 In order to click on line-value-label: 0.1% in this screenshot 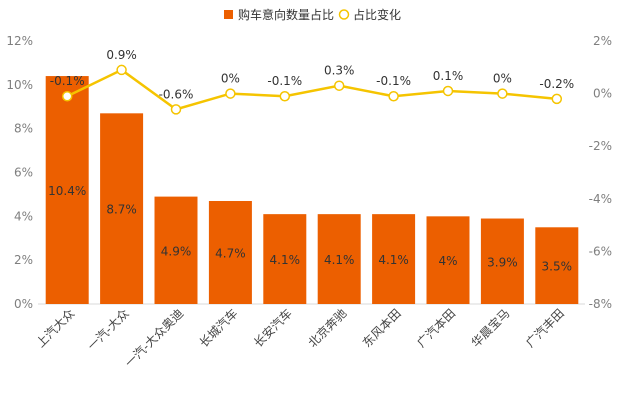, I will do `click(448, 76)`.